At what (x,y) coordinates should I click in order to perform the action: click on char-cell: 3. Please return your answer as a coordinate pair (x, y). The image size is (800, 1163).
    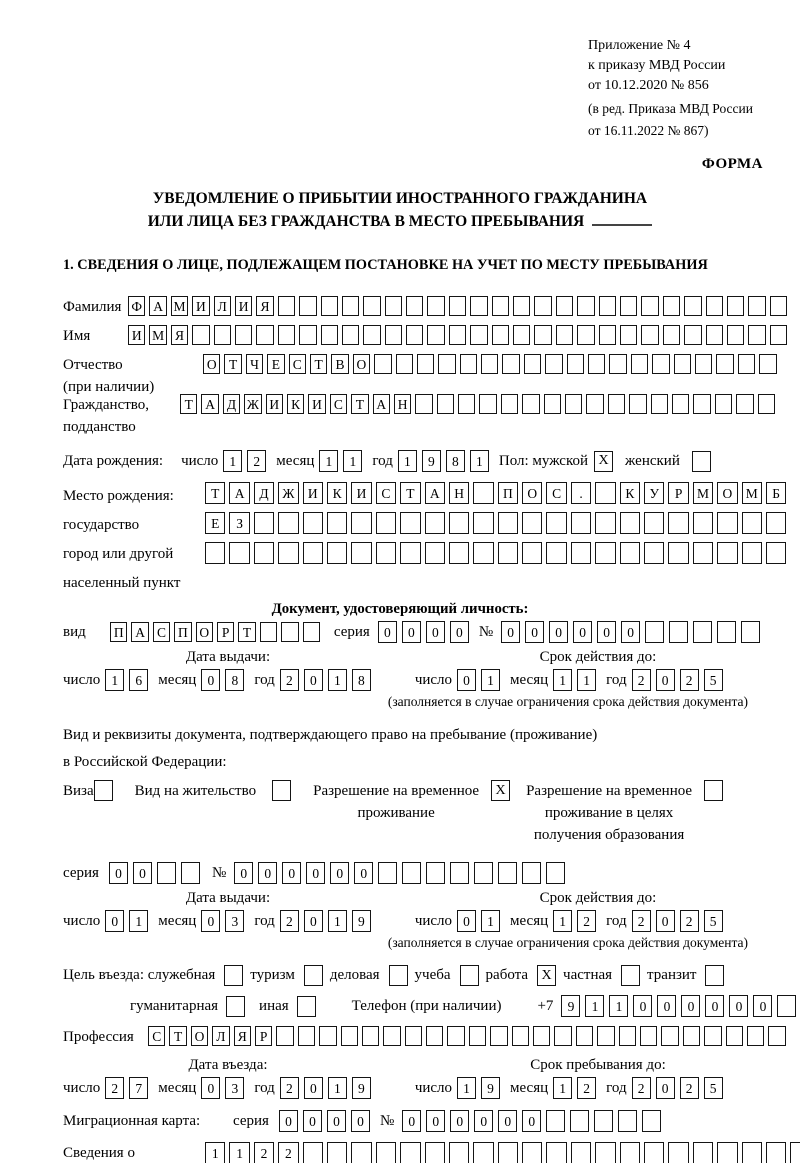
    Looking at the image, I should click on (235, 921).